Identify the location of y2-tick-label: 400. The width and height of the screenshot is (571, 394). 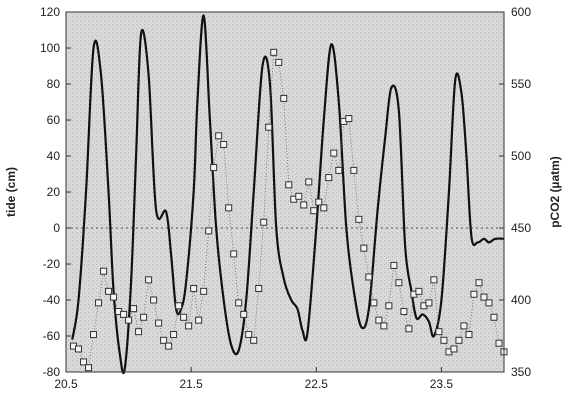
(521, 300).